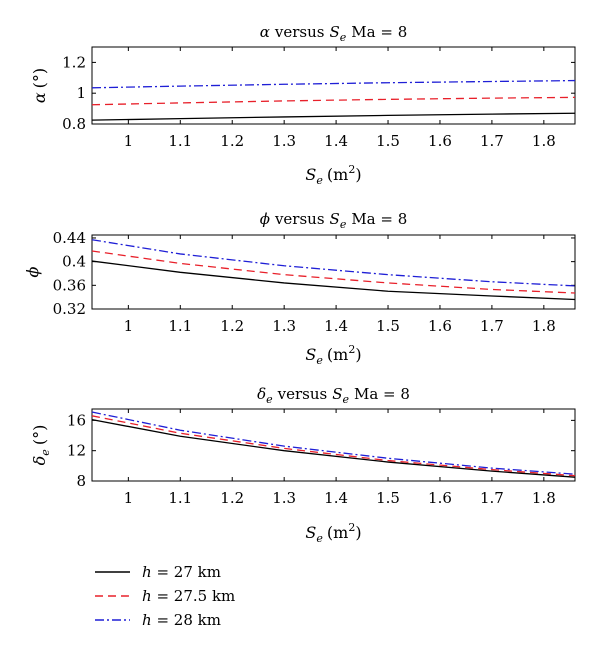  What do you see at coordinates (334, 220) in the screenshot?
I see `chart-title: ϕ versus Se Ma = 8` at bounding box center [334, 220].